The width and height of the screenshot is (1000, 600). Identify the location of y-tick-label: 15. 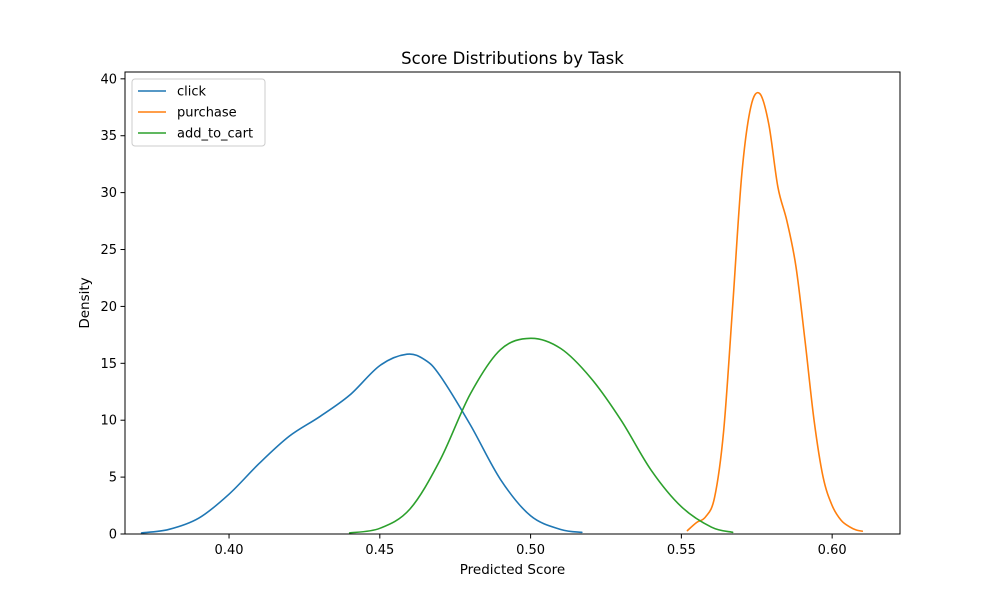
(108, 364).